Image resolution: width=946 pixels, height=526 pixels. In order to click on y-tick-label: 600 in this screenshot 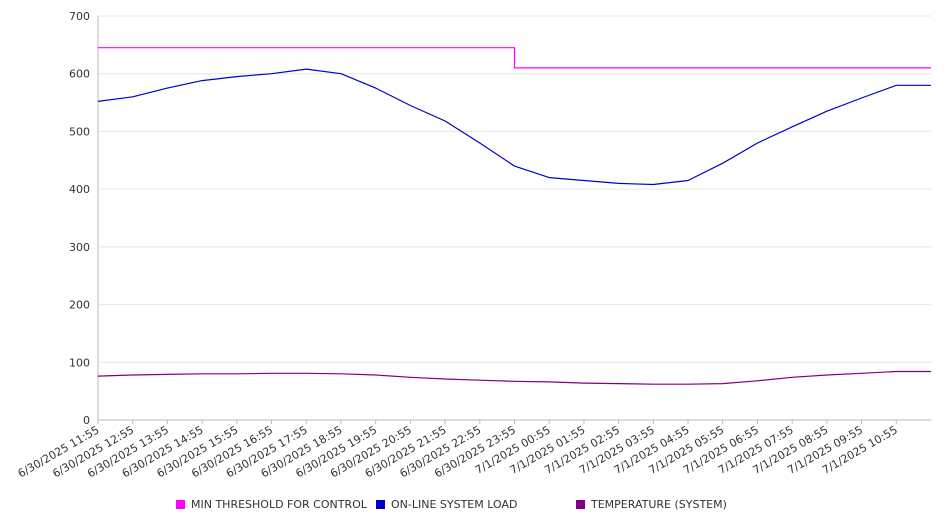, I will do `click(79, 74)`.